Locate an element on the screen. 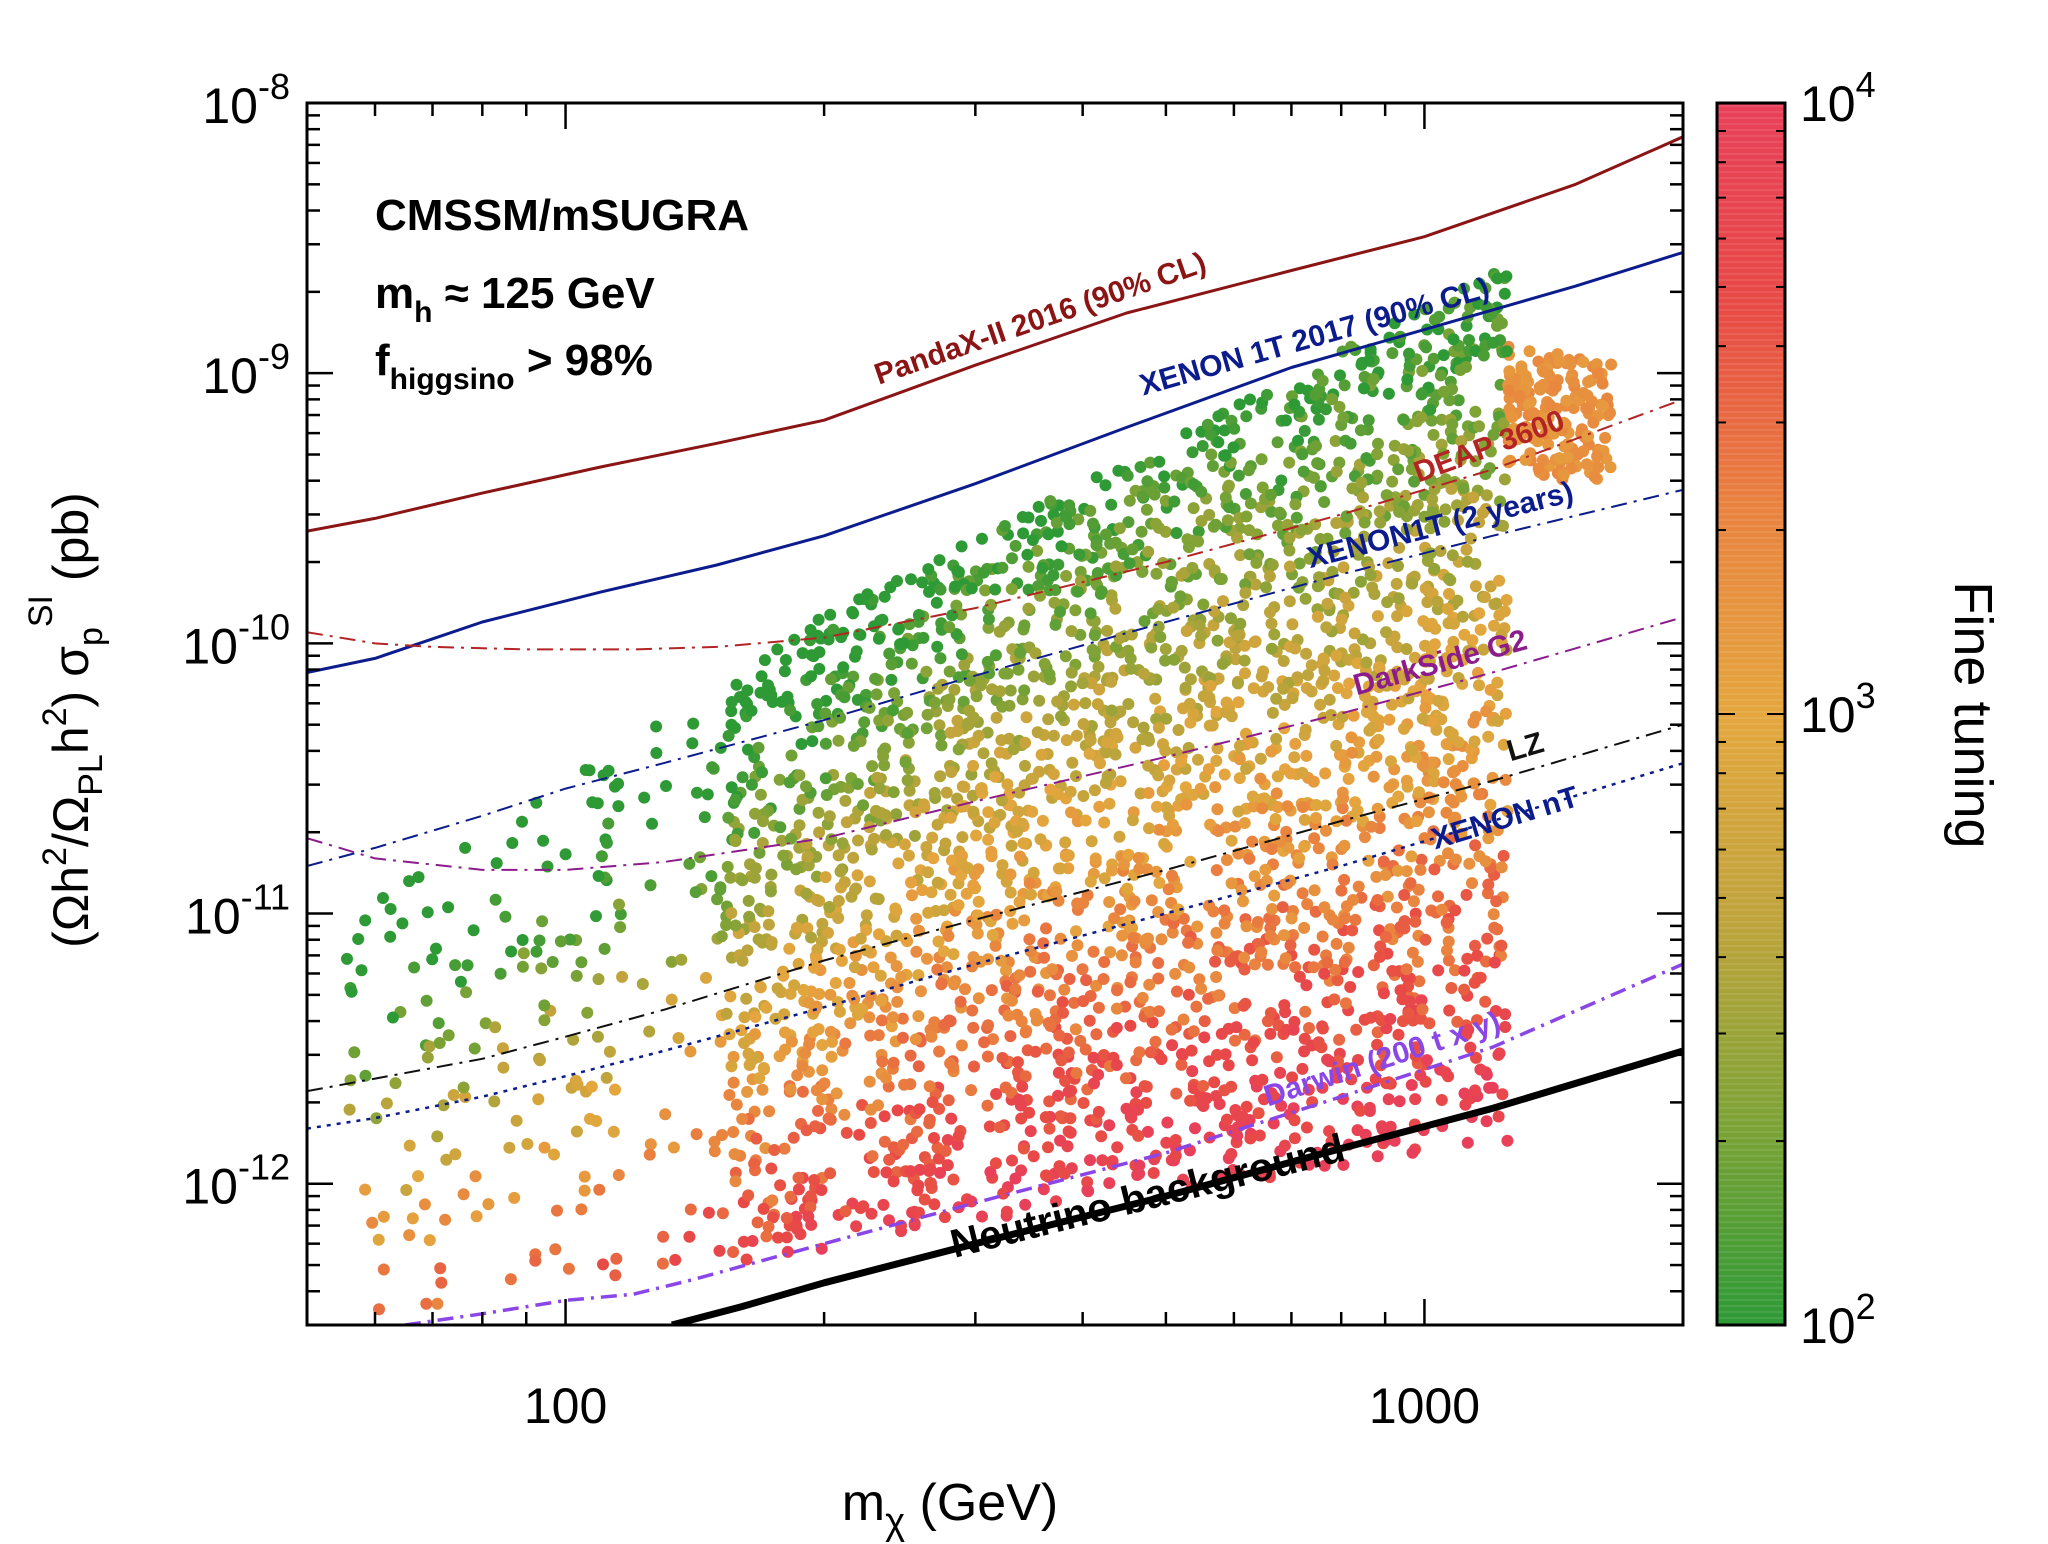 The image size is (2048, 1544). y-axis-label: (Ωh2/ΩPLh2) σpSI (pb) is located at coordinates (66, 720).